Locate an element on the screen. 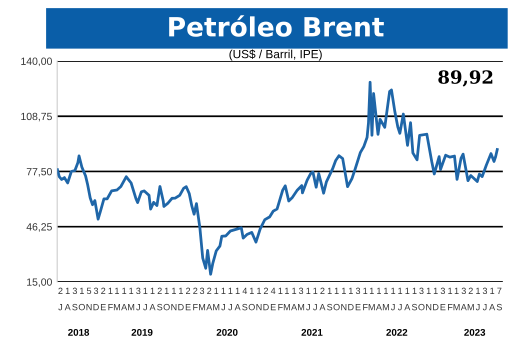  y-tick-label: 77,50 is located at coordinates (39, 172).